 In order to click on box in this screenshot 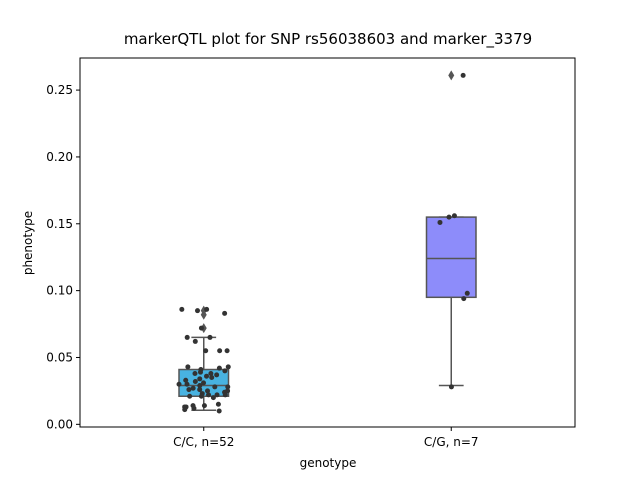, I will do `click(451, 257)`.